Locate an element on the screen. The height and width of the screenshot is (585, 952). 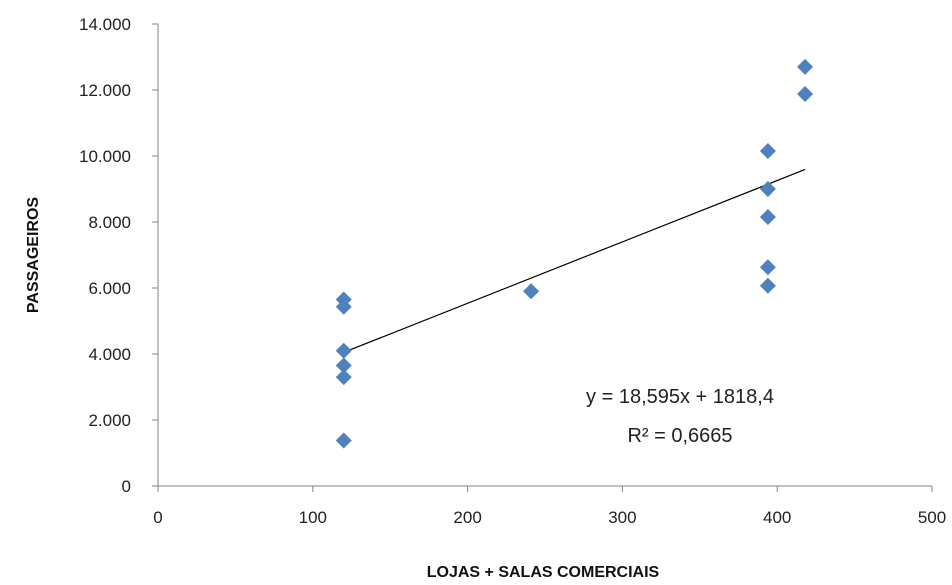
y-tick-label: 12.000 is located at coordinates (105, 90).